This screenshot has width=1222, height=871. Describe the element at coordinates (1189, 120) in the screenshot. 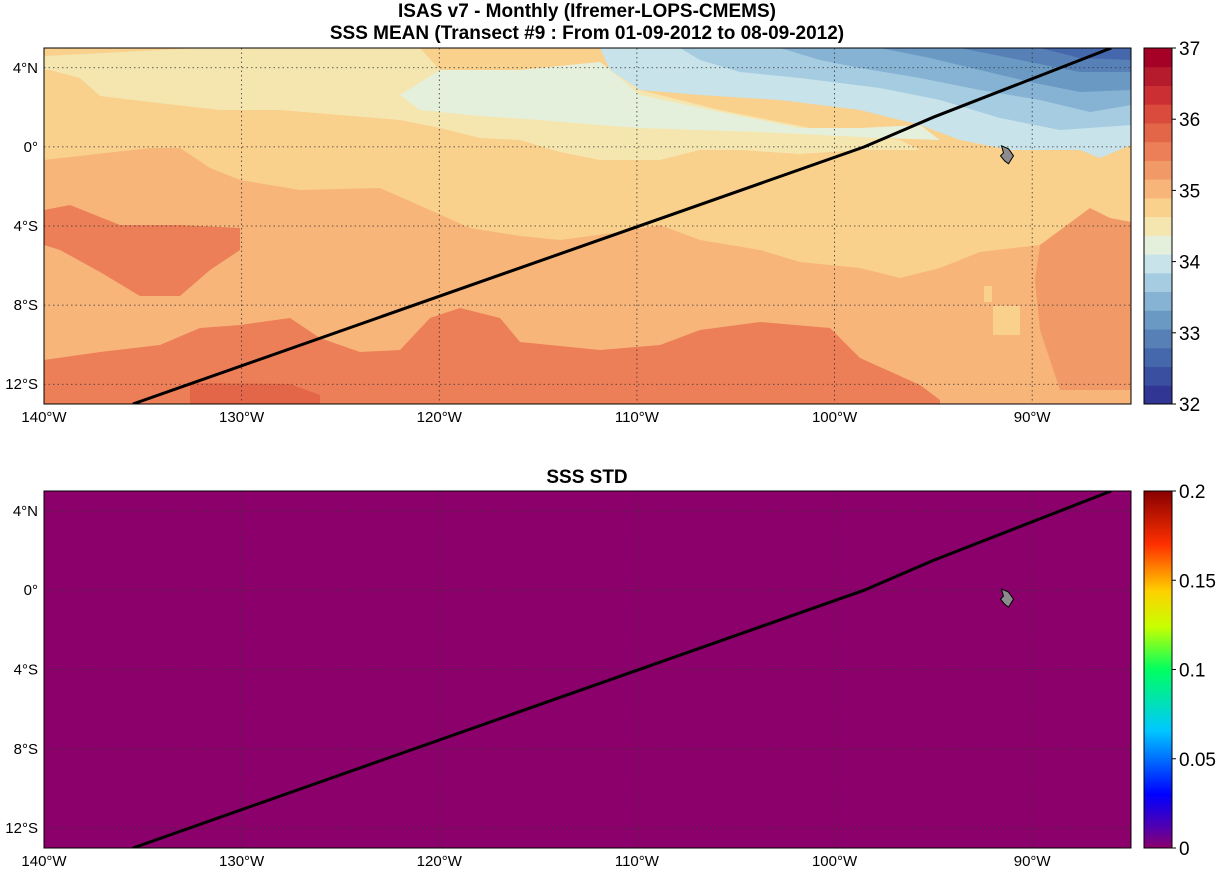

I see `colorbar-tick-label: 36` at that location.